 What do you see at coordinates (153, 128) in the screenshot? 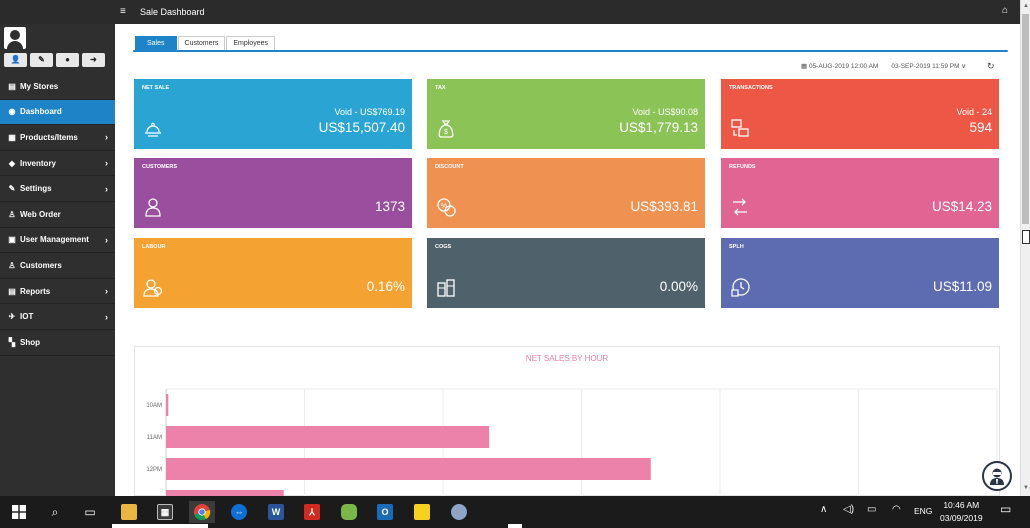
I see `cloche-icon` at bounding box center [153, 128].